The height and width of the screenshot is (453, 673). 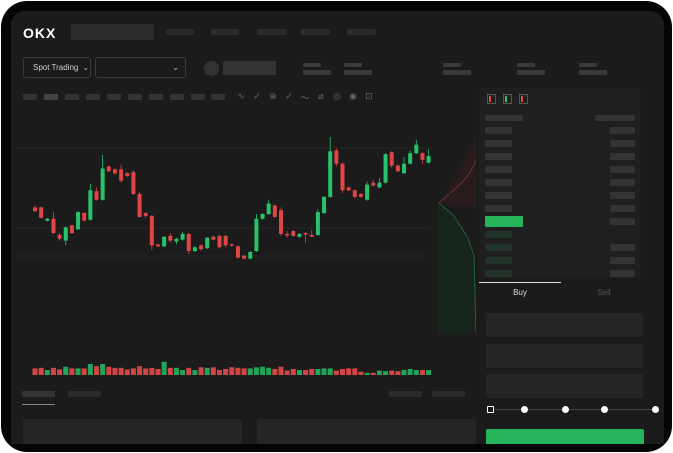 I want to click on tab-sell: Sell, so click(x=604, y=292).